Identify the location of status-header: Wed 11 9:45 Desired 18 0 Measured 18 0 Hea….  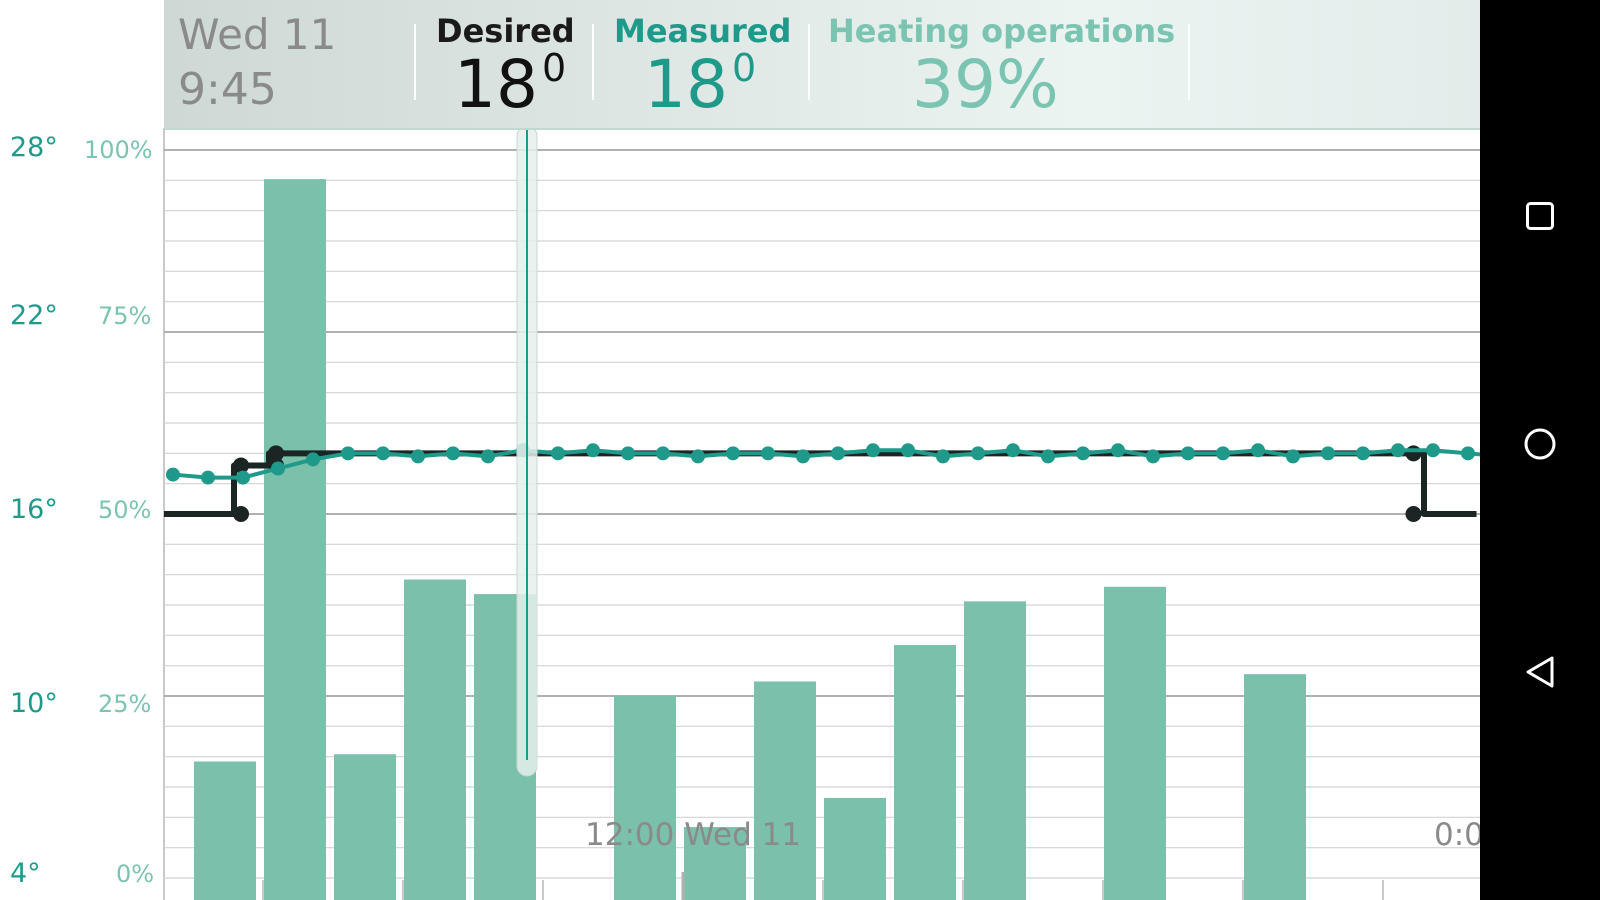
(822, 65).